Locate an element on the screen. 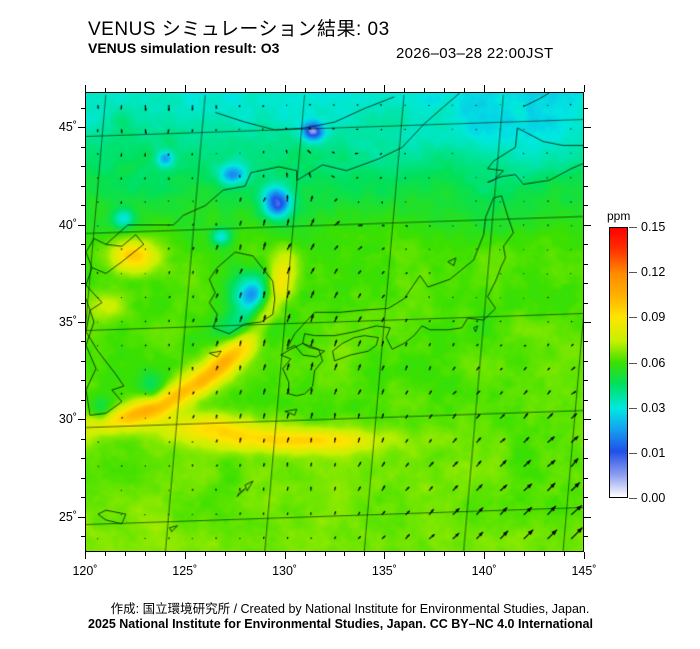 This screenshot has height=649, width=700. x-axis-label: 130˚ is located at coordinates (285, 571).